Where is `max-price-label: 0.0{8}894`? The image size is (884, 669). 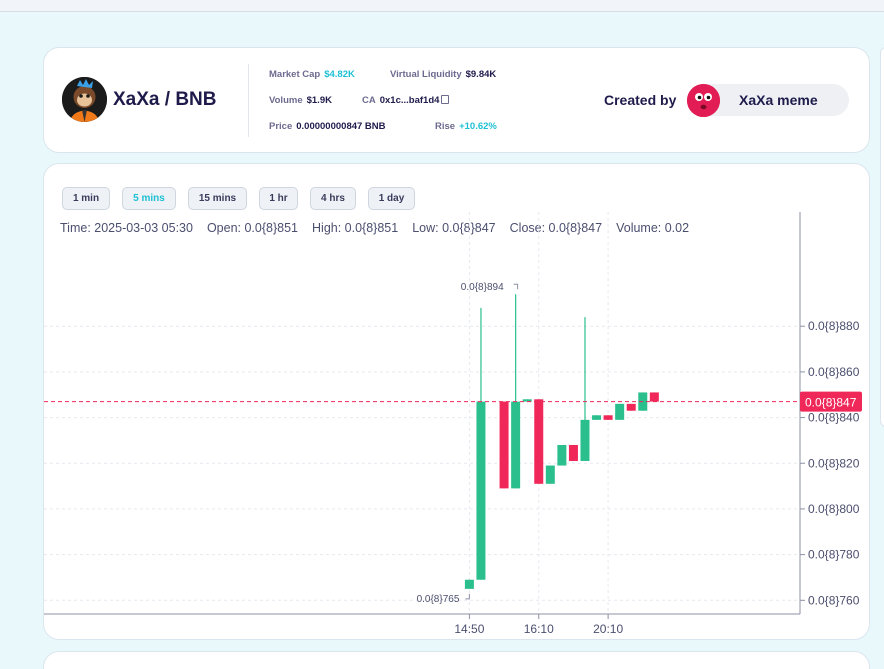 max-price-label: 0.0{8}894 is located at coordinates (482, 287).